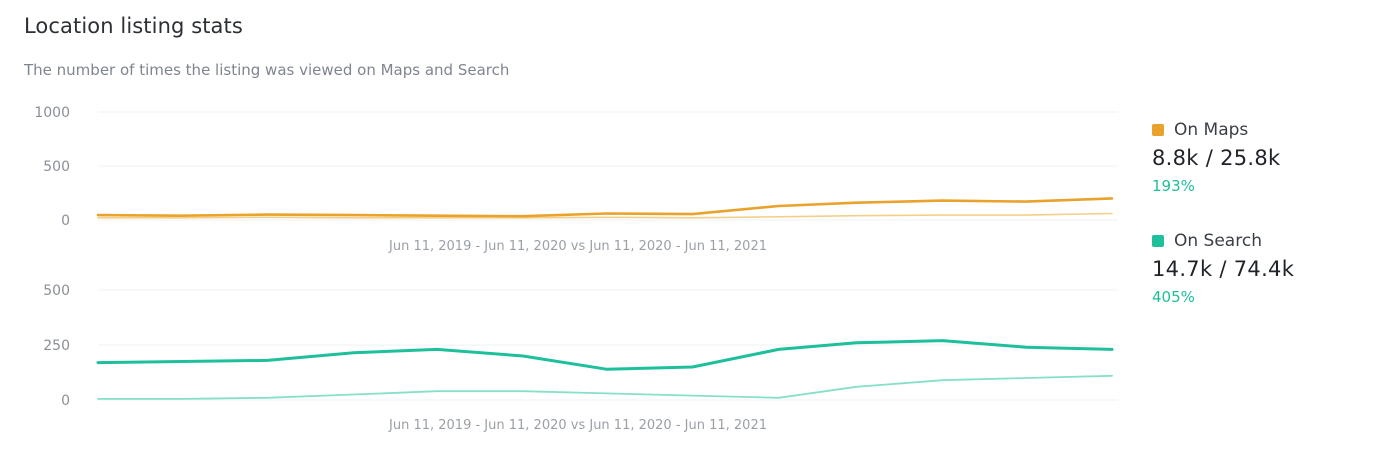 The height and width of the screenshot is (465, 1377). What do you see at coordinates (56, 346) in the screenshot?
I see `y-tick-label: 250` at bounding box center [56, 346].